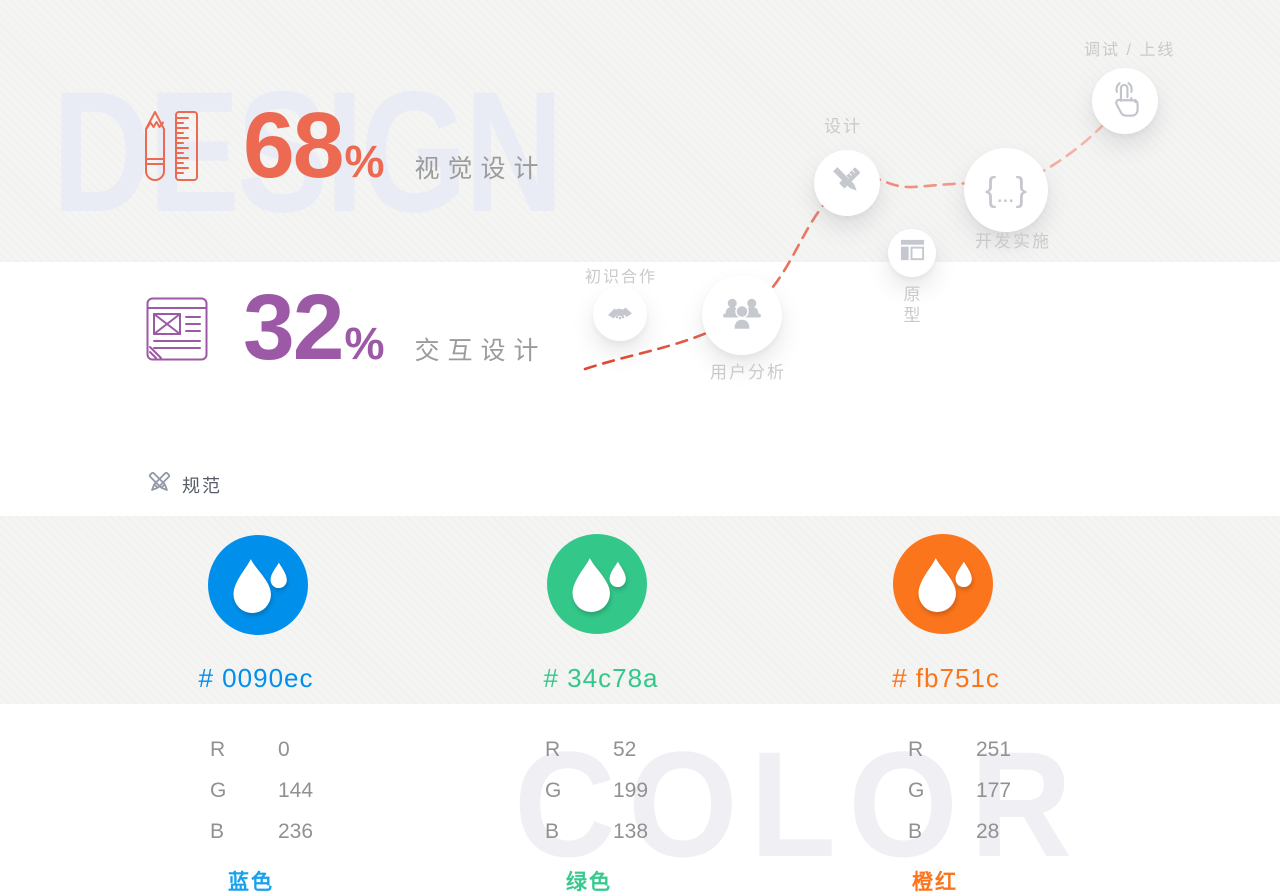  I want to click on channel-value: 144, so click(296, 790).